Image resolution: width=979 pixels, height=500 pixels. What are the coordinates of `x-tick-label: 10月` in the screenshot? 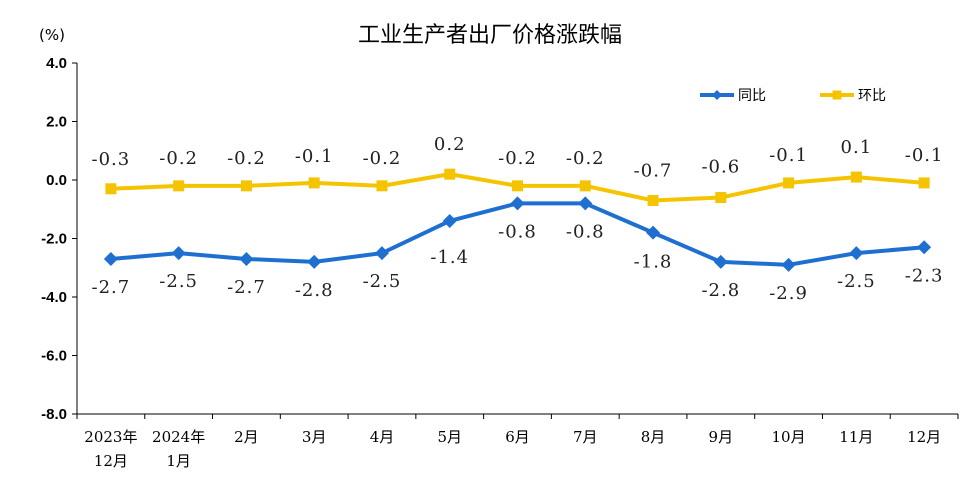 It's located at (789, 437).